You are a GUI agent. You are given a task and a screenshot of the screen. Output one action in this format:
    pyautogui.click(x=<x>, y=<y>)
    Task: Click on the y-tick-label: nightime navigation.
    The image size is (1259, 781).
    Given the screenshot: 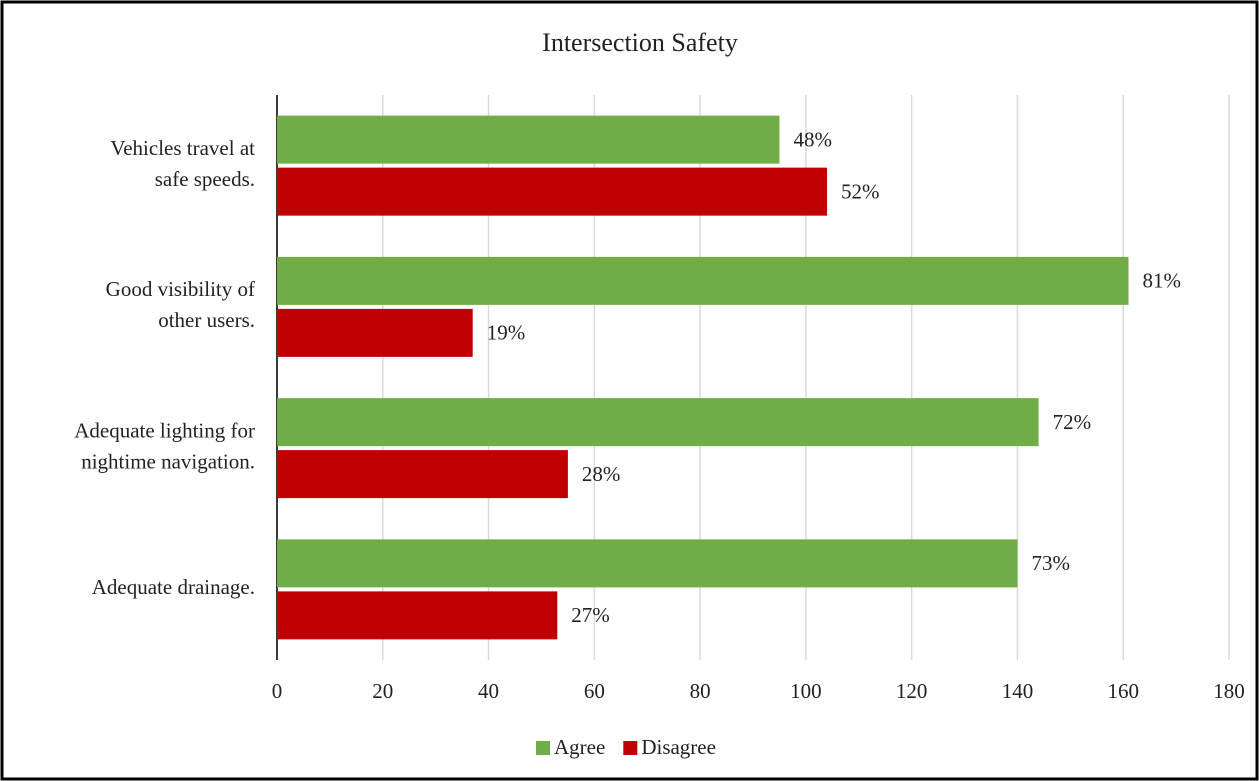 What is the action you would take?
    pyautogui.click(x=168, y=461)
    